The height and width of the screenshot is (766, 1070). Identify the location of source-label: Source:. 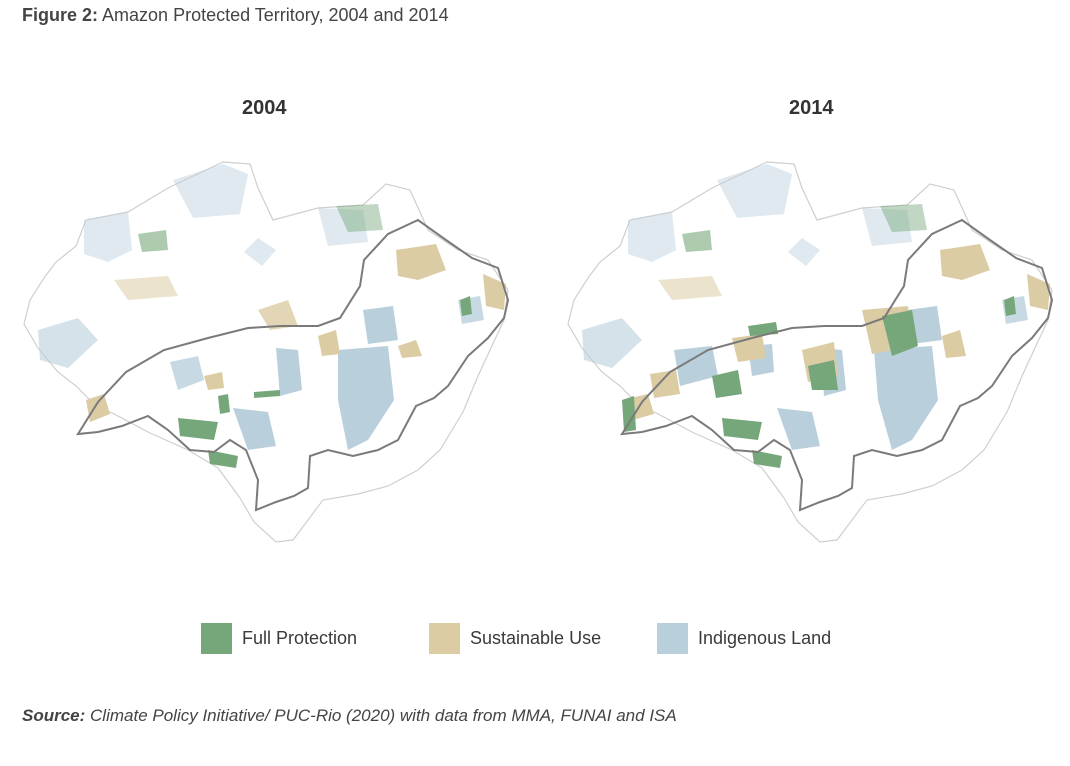
(54, 715).